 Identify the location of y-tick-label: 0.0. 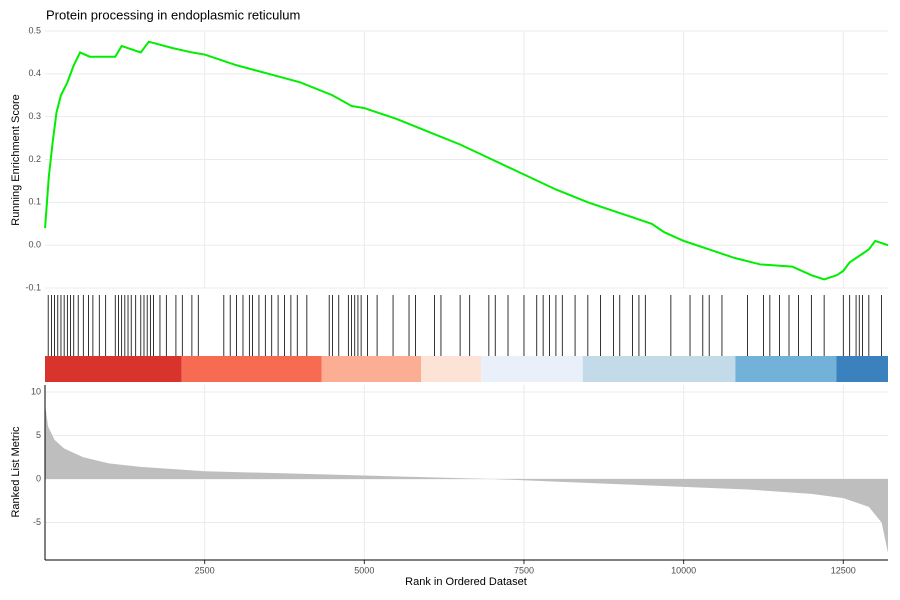
(34, 245).